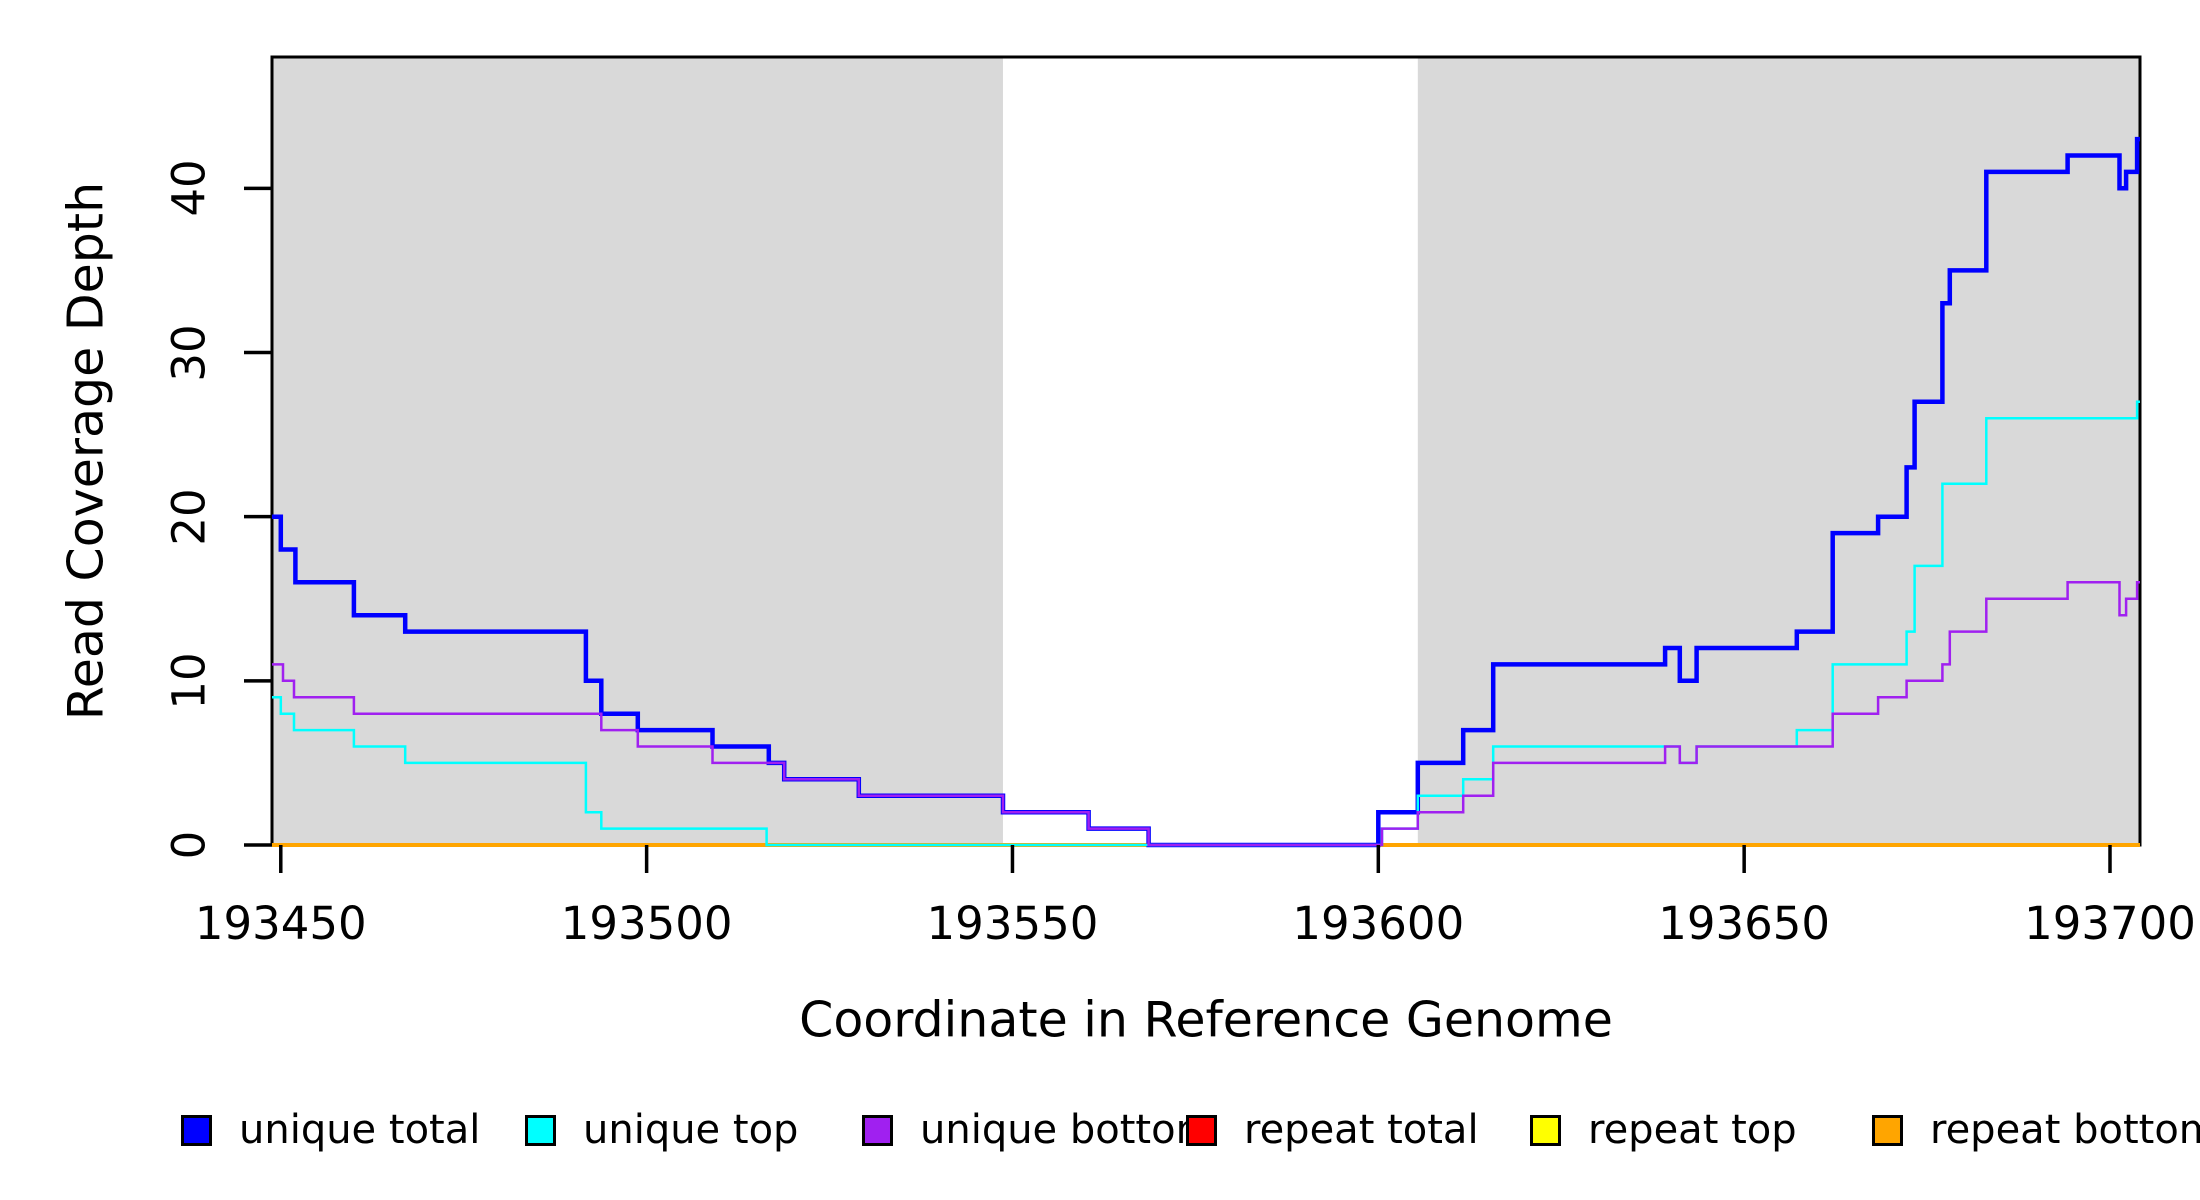 Image resolution: width=2200 pixels, height=1200 pixels. What do you see at coordinates (1012, 923) in the screenshot?
I see `x-tick-label: 193550` at bounding box center [1012, 923].